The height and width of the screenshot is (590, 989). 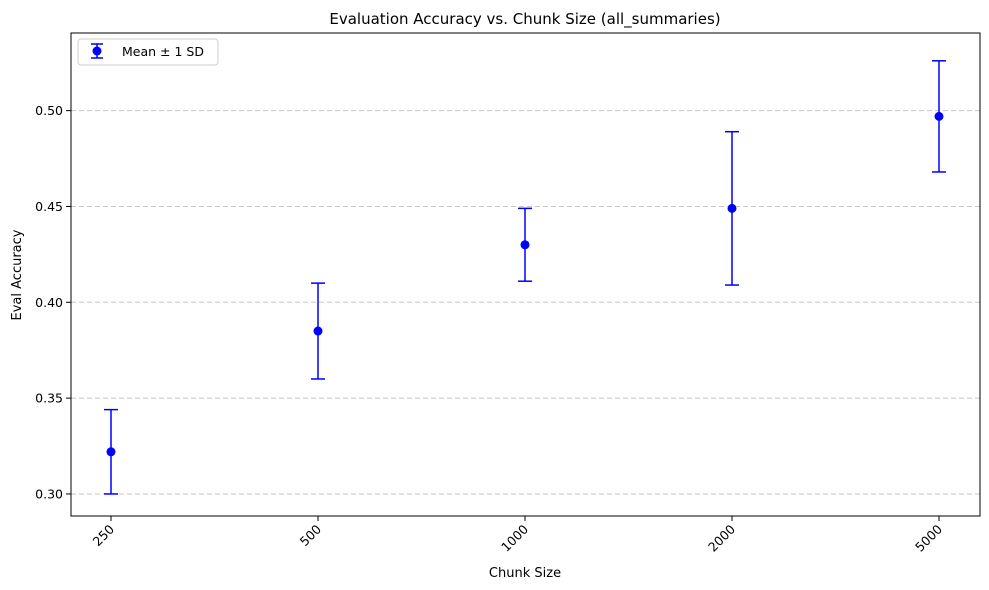 What do you see at coordinates (49, 206) in the screenshot?
I see `y-tick-label: 0.45` at bounding box center [49, 206].